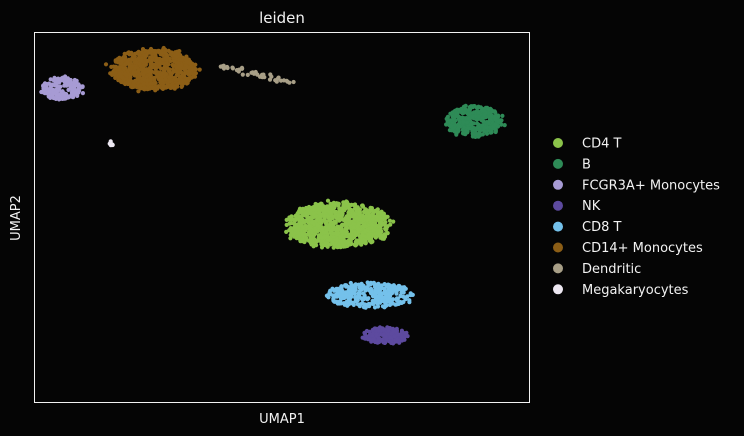 This screenshot has height=436, width=744. I want to click on cluster-dendritic, so click(257, 74).